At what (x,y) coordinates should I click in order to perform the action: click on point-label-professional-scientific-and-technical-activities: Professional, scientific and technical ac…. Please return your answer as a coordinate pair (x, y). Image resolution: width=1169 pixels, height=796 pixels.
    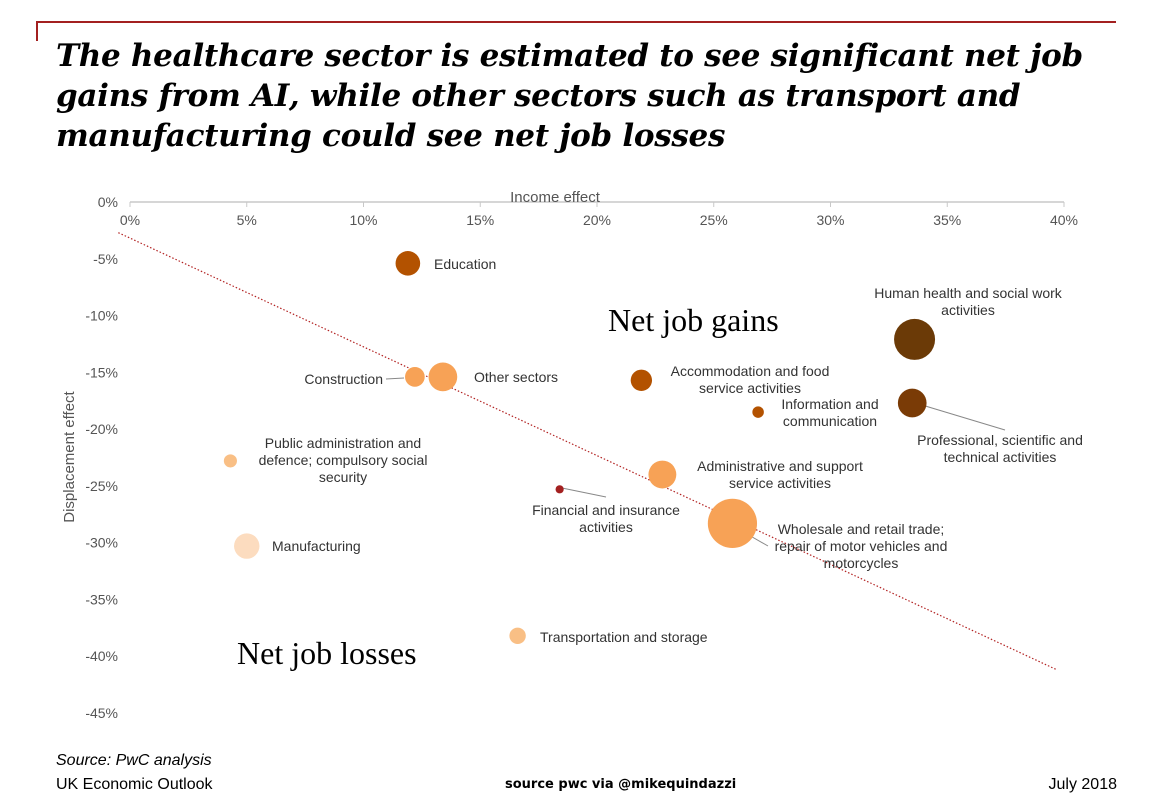
    Looking at the image, I should click on (1000, 448).